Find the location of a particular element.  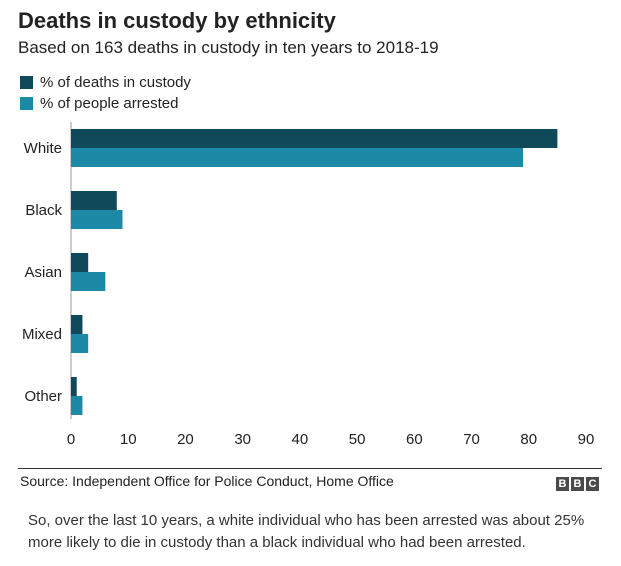

category-label-black: Black is located at coordinates (43, 210).